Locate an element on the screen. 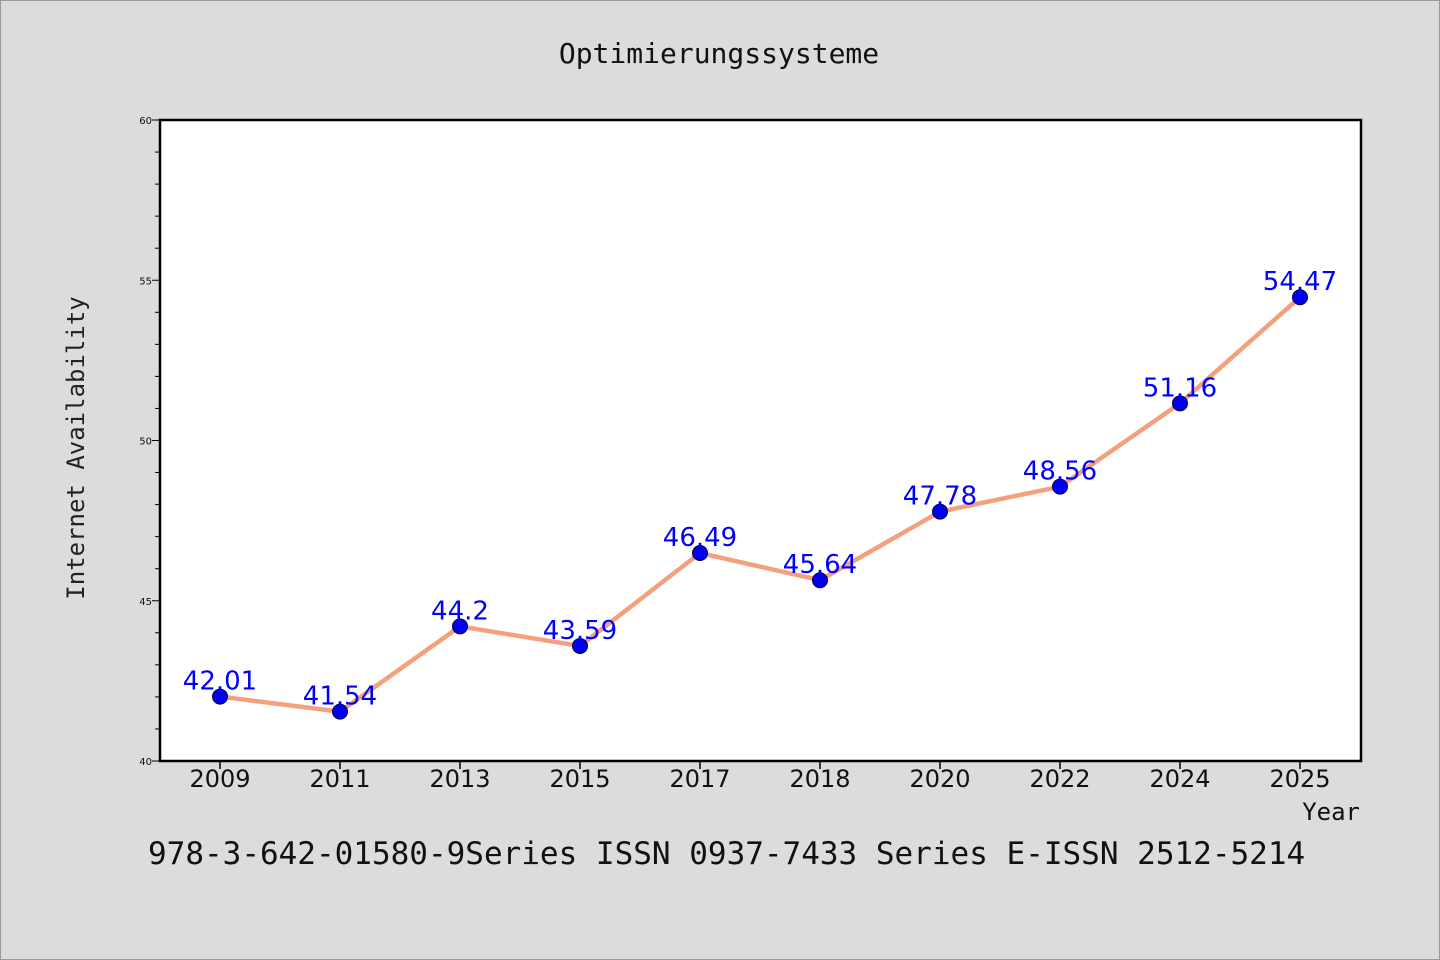 This screenshot has width=1440, height=960. x-tick-label: 2018 is located at coordinates (819, 779).